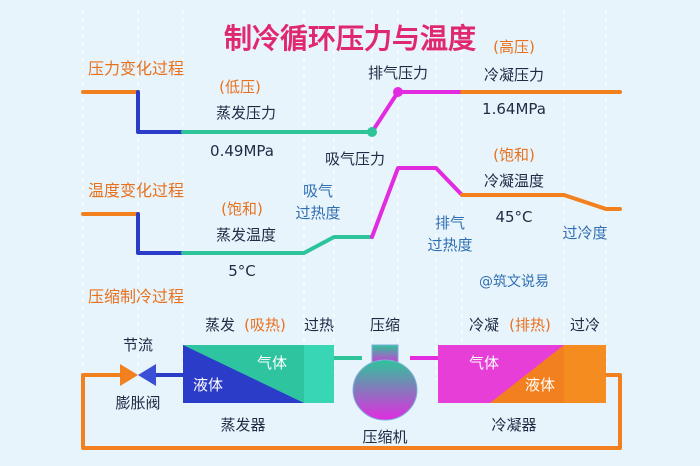 The width and height of the screenshot is (700, 466). Describe the element at coordinates (514, 75) in the screenshot. I see `cond-pressure-label: 冷凝压力` at that location.